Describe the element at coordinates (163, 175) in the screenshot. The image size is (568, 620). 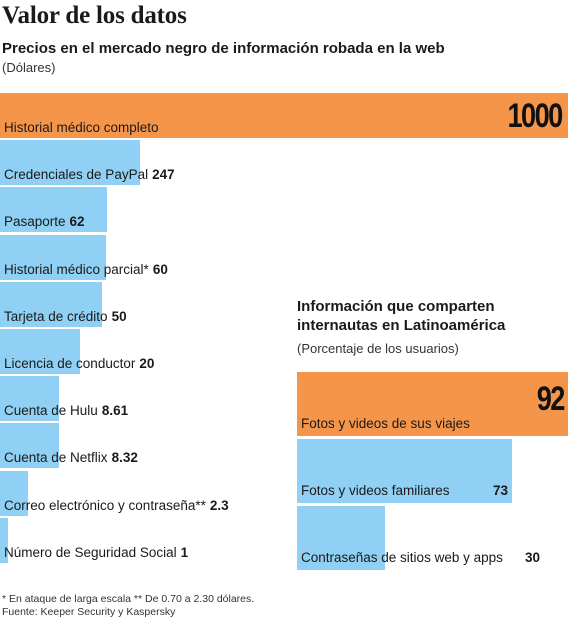
I see `value-label: 247` at that location.